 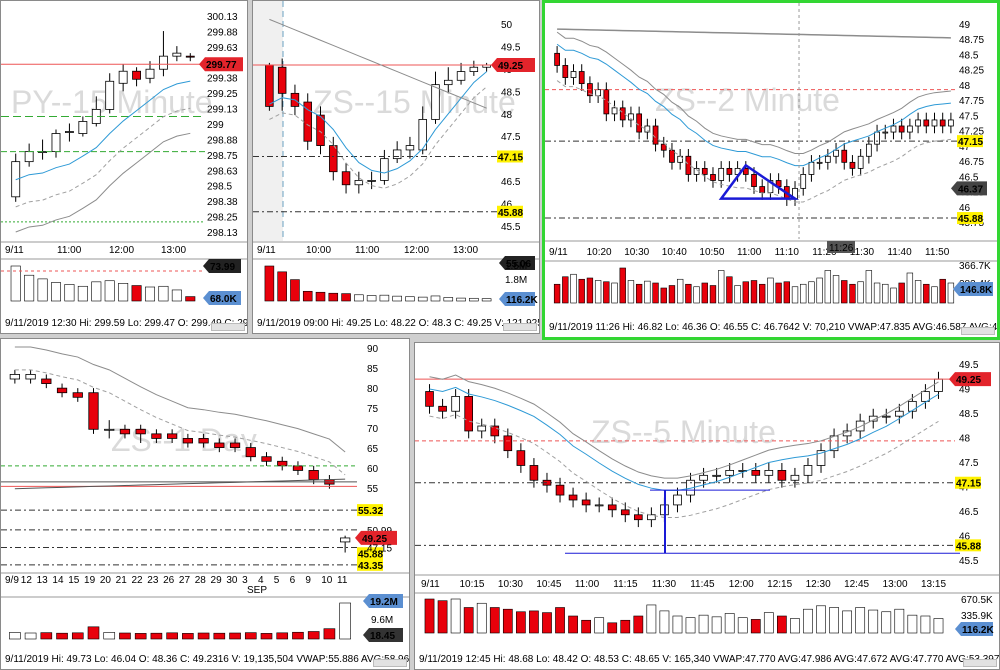 What do you see at coordinates (548, 584) in the screenshot?
I see `time-axis-tick: 10:45` at bounding box center [548, 584].